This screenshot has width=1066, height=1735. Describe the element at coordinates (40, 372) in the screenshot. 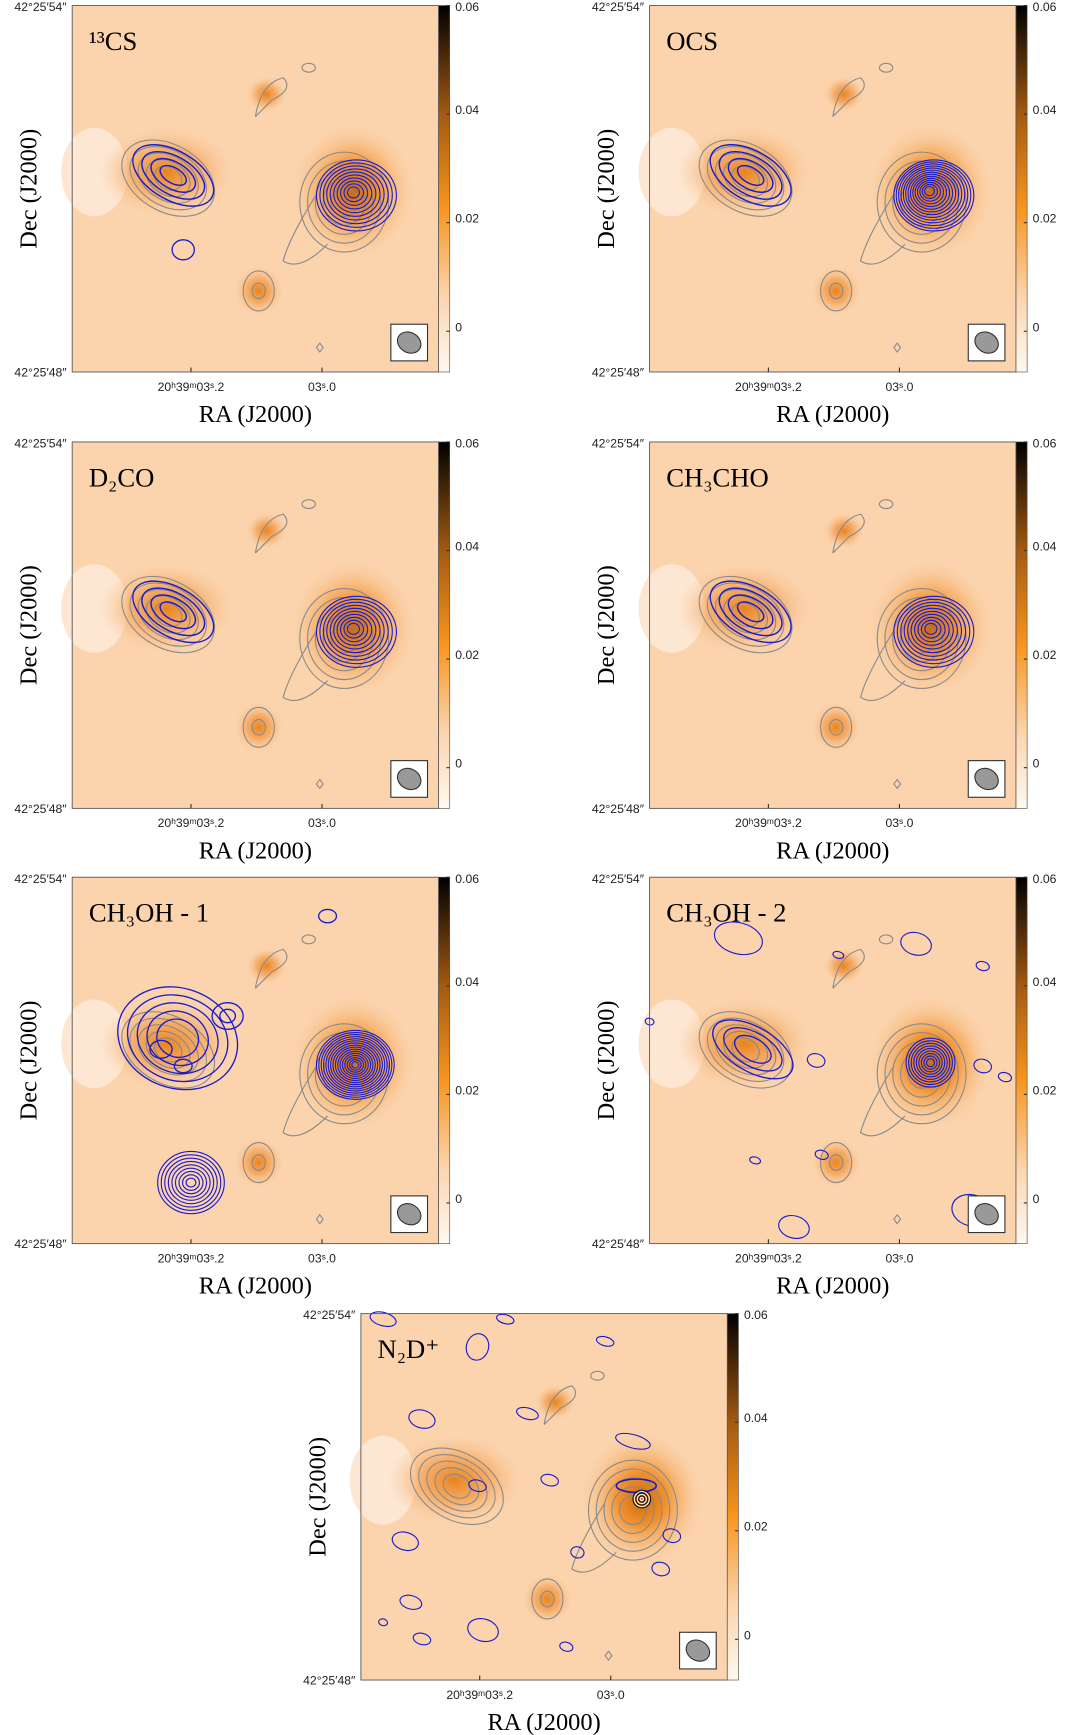

I see `dec-tick-label: 42°25′48″` at that location.